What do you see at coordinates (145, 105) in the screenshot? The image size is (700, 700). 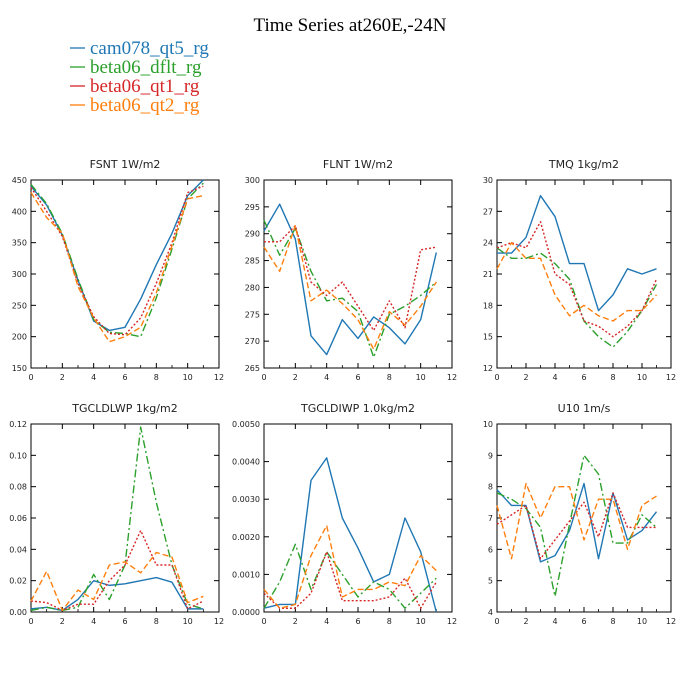 I see `legend-label: beta06_qt2_rg` at bounding box center [145, 105].